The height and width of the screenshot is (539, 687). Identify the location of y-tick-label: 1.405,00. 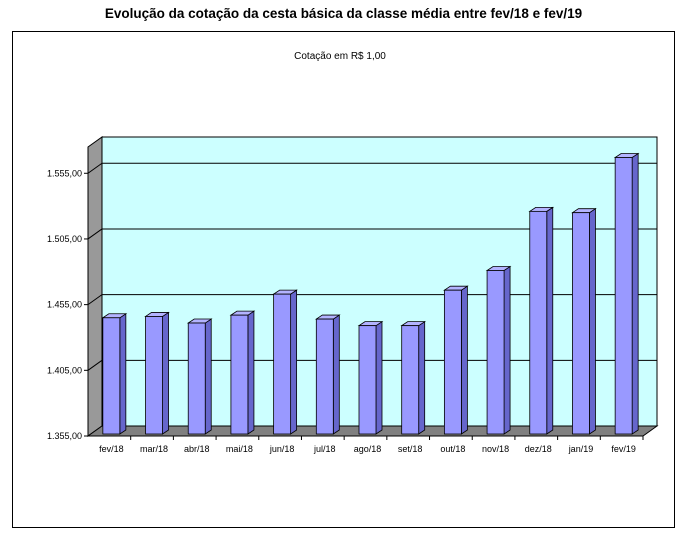
(64, 370).